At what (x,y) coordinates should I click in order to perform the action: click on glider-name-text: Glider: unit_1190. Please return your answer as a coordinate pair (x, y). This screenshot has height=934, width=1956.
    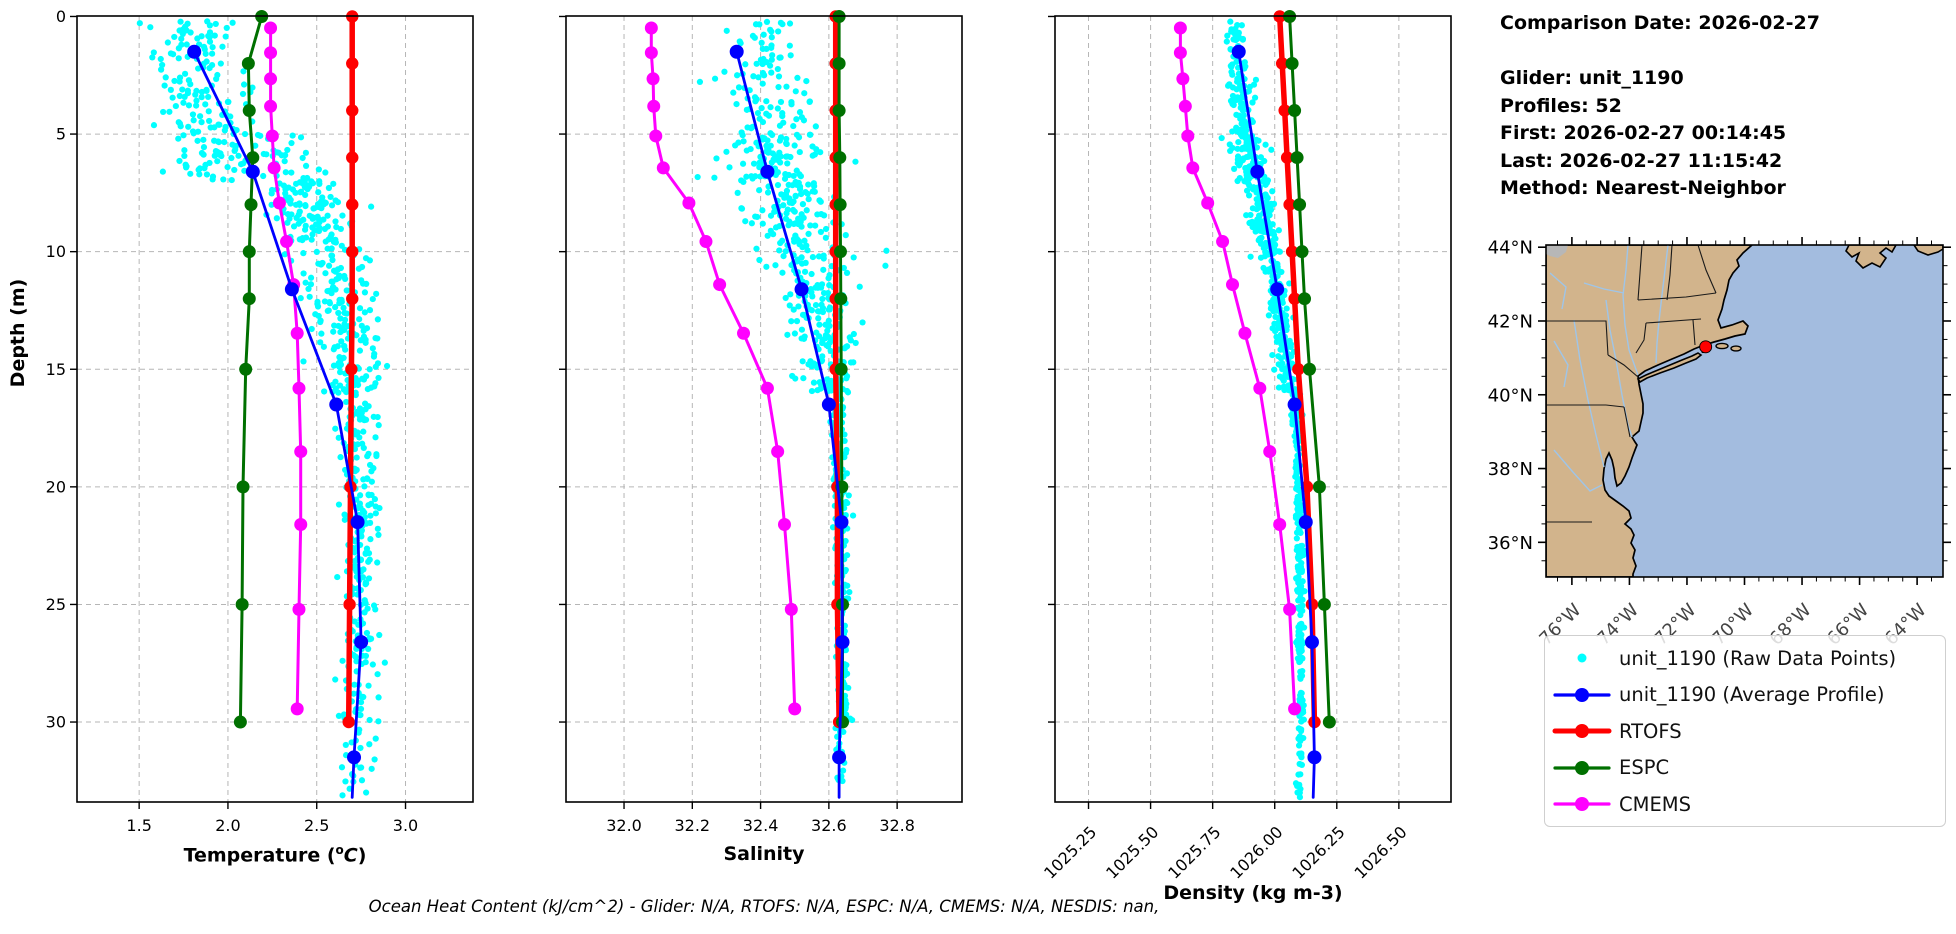
    Looking at the image, I should click on (1592, 78).